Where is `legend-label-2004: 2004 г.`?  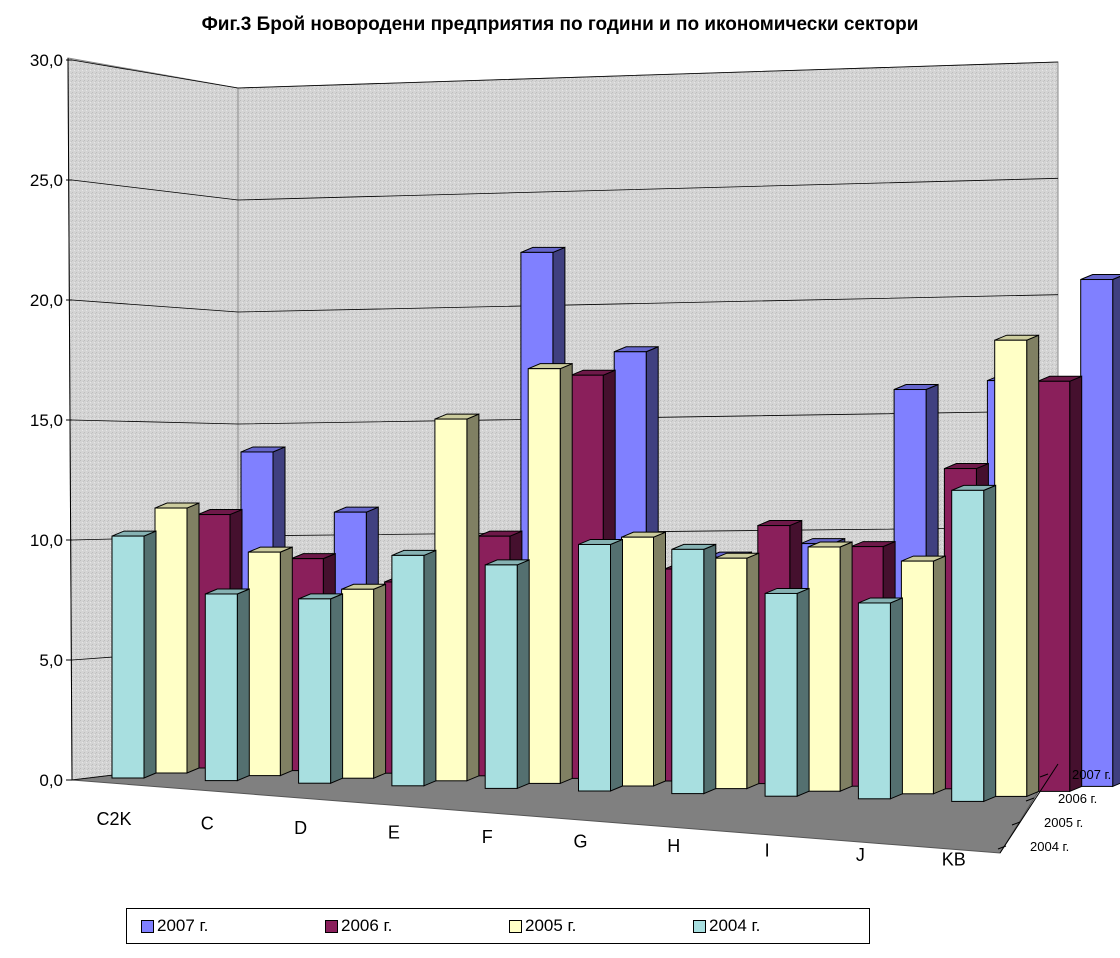
legend-label-2004: 2004 г. is located at coordinates (735, 925).